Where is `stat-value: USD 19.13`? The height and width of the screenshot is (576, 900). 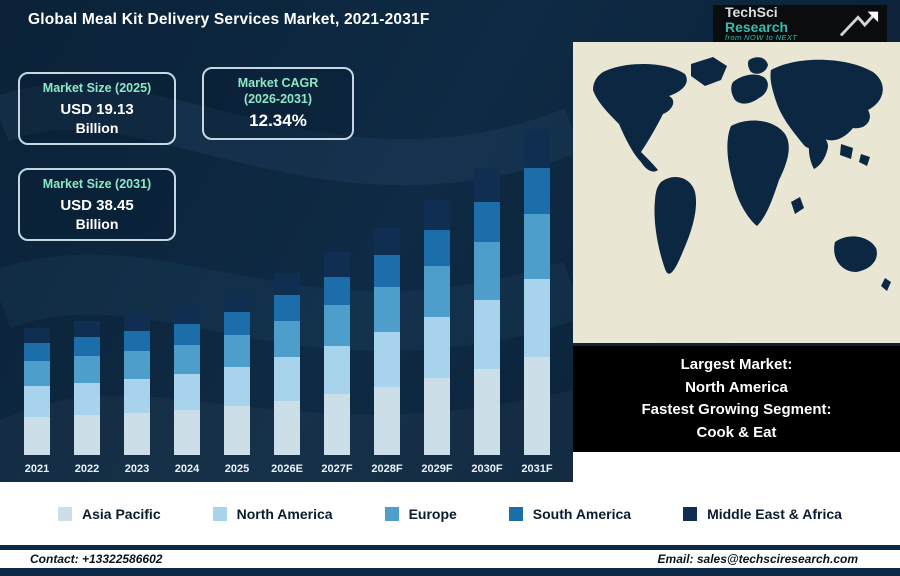
stat-value: USD 19.13 is located at coordinates (97, 109).